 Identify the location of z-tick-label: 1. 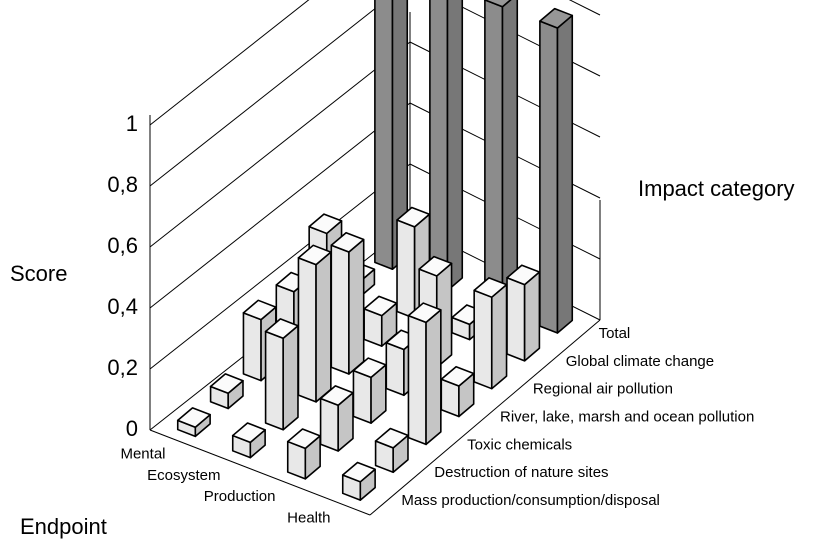
(132, 123).